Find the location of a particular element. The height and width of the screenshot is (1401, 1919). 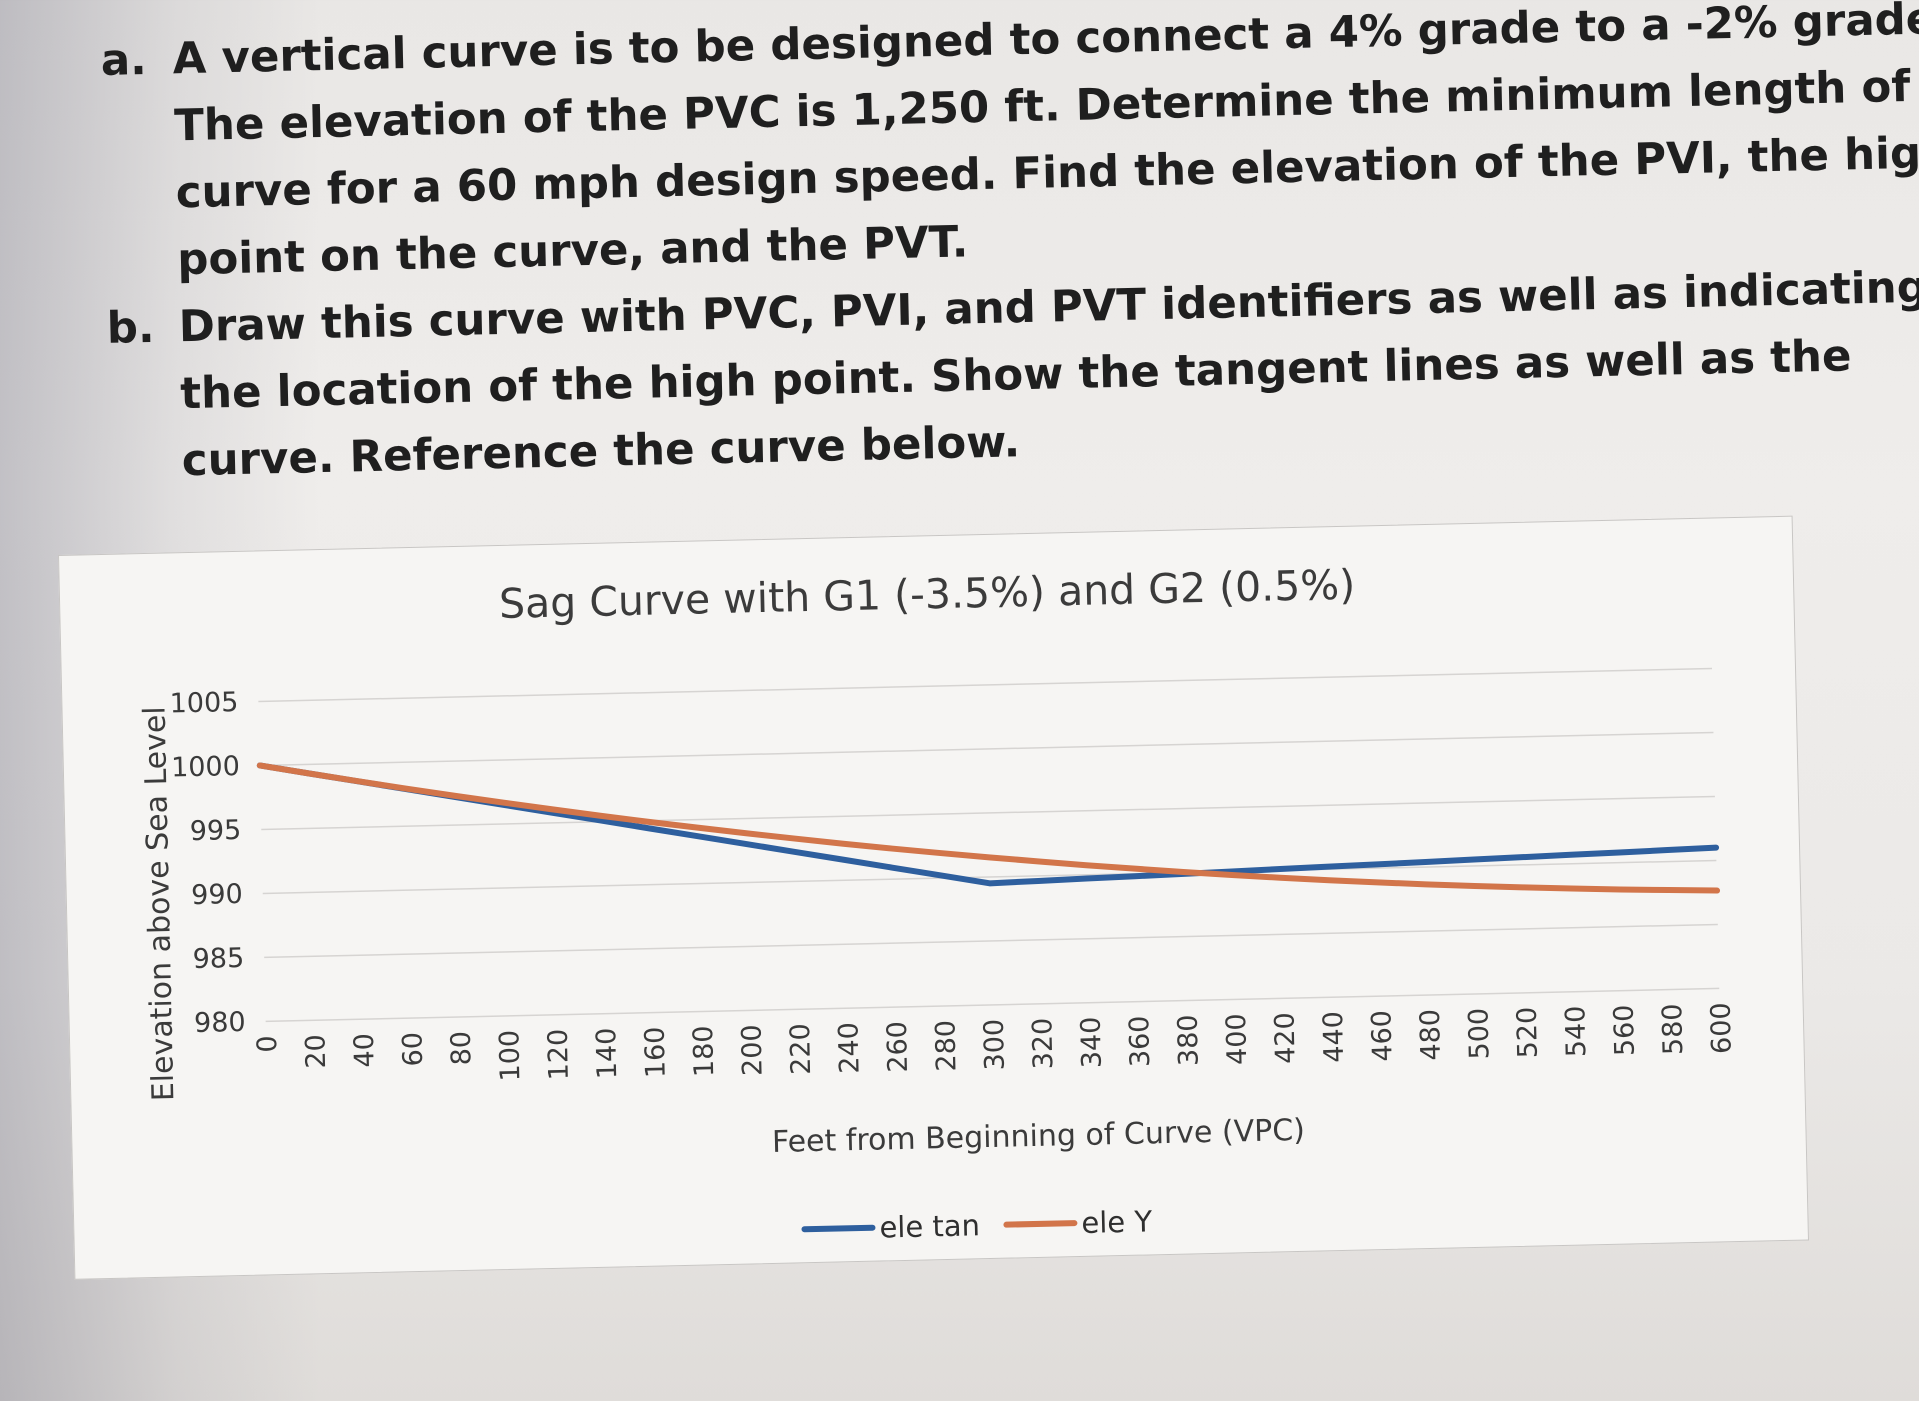

x-tick-label: 420 is located at coordinates (1285, 1038).